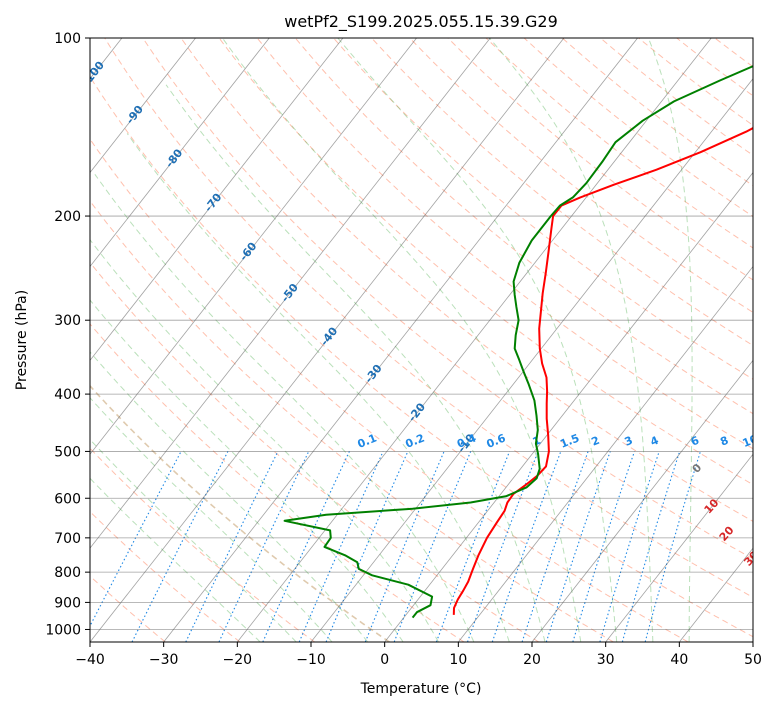 The height and width of the screenshot is (708, 775). I want to click on x-tick-label: 50, so click(753, 660).